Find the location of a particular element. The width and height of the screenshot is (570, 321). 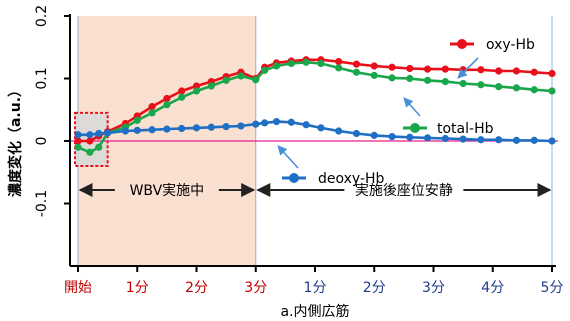

legend-label-oxy-hb: oxy-Hb is located at coordinates (510, 45).